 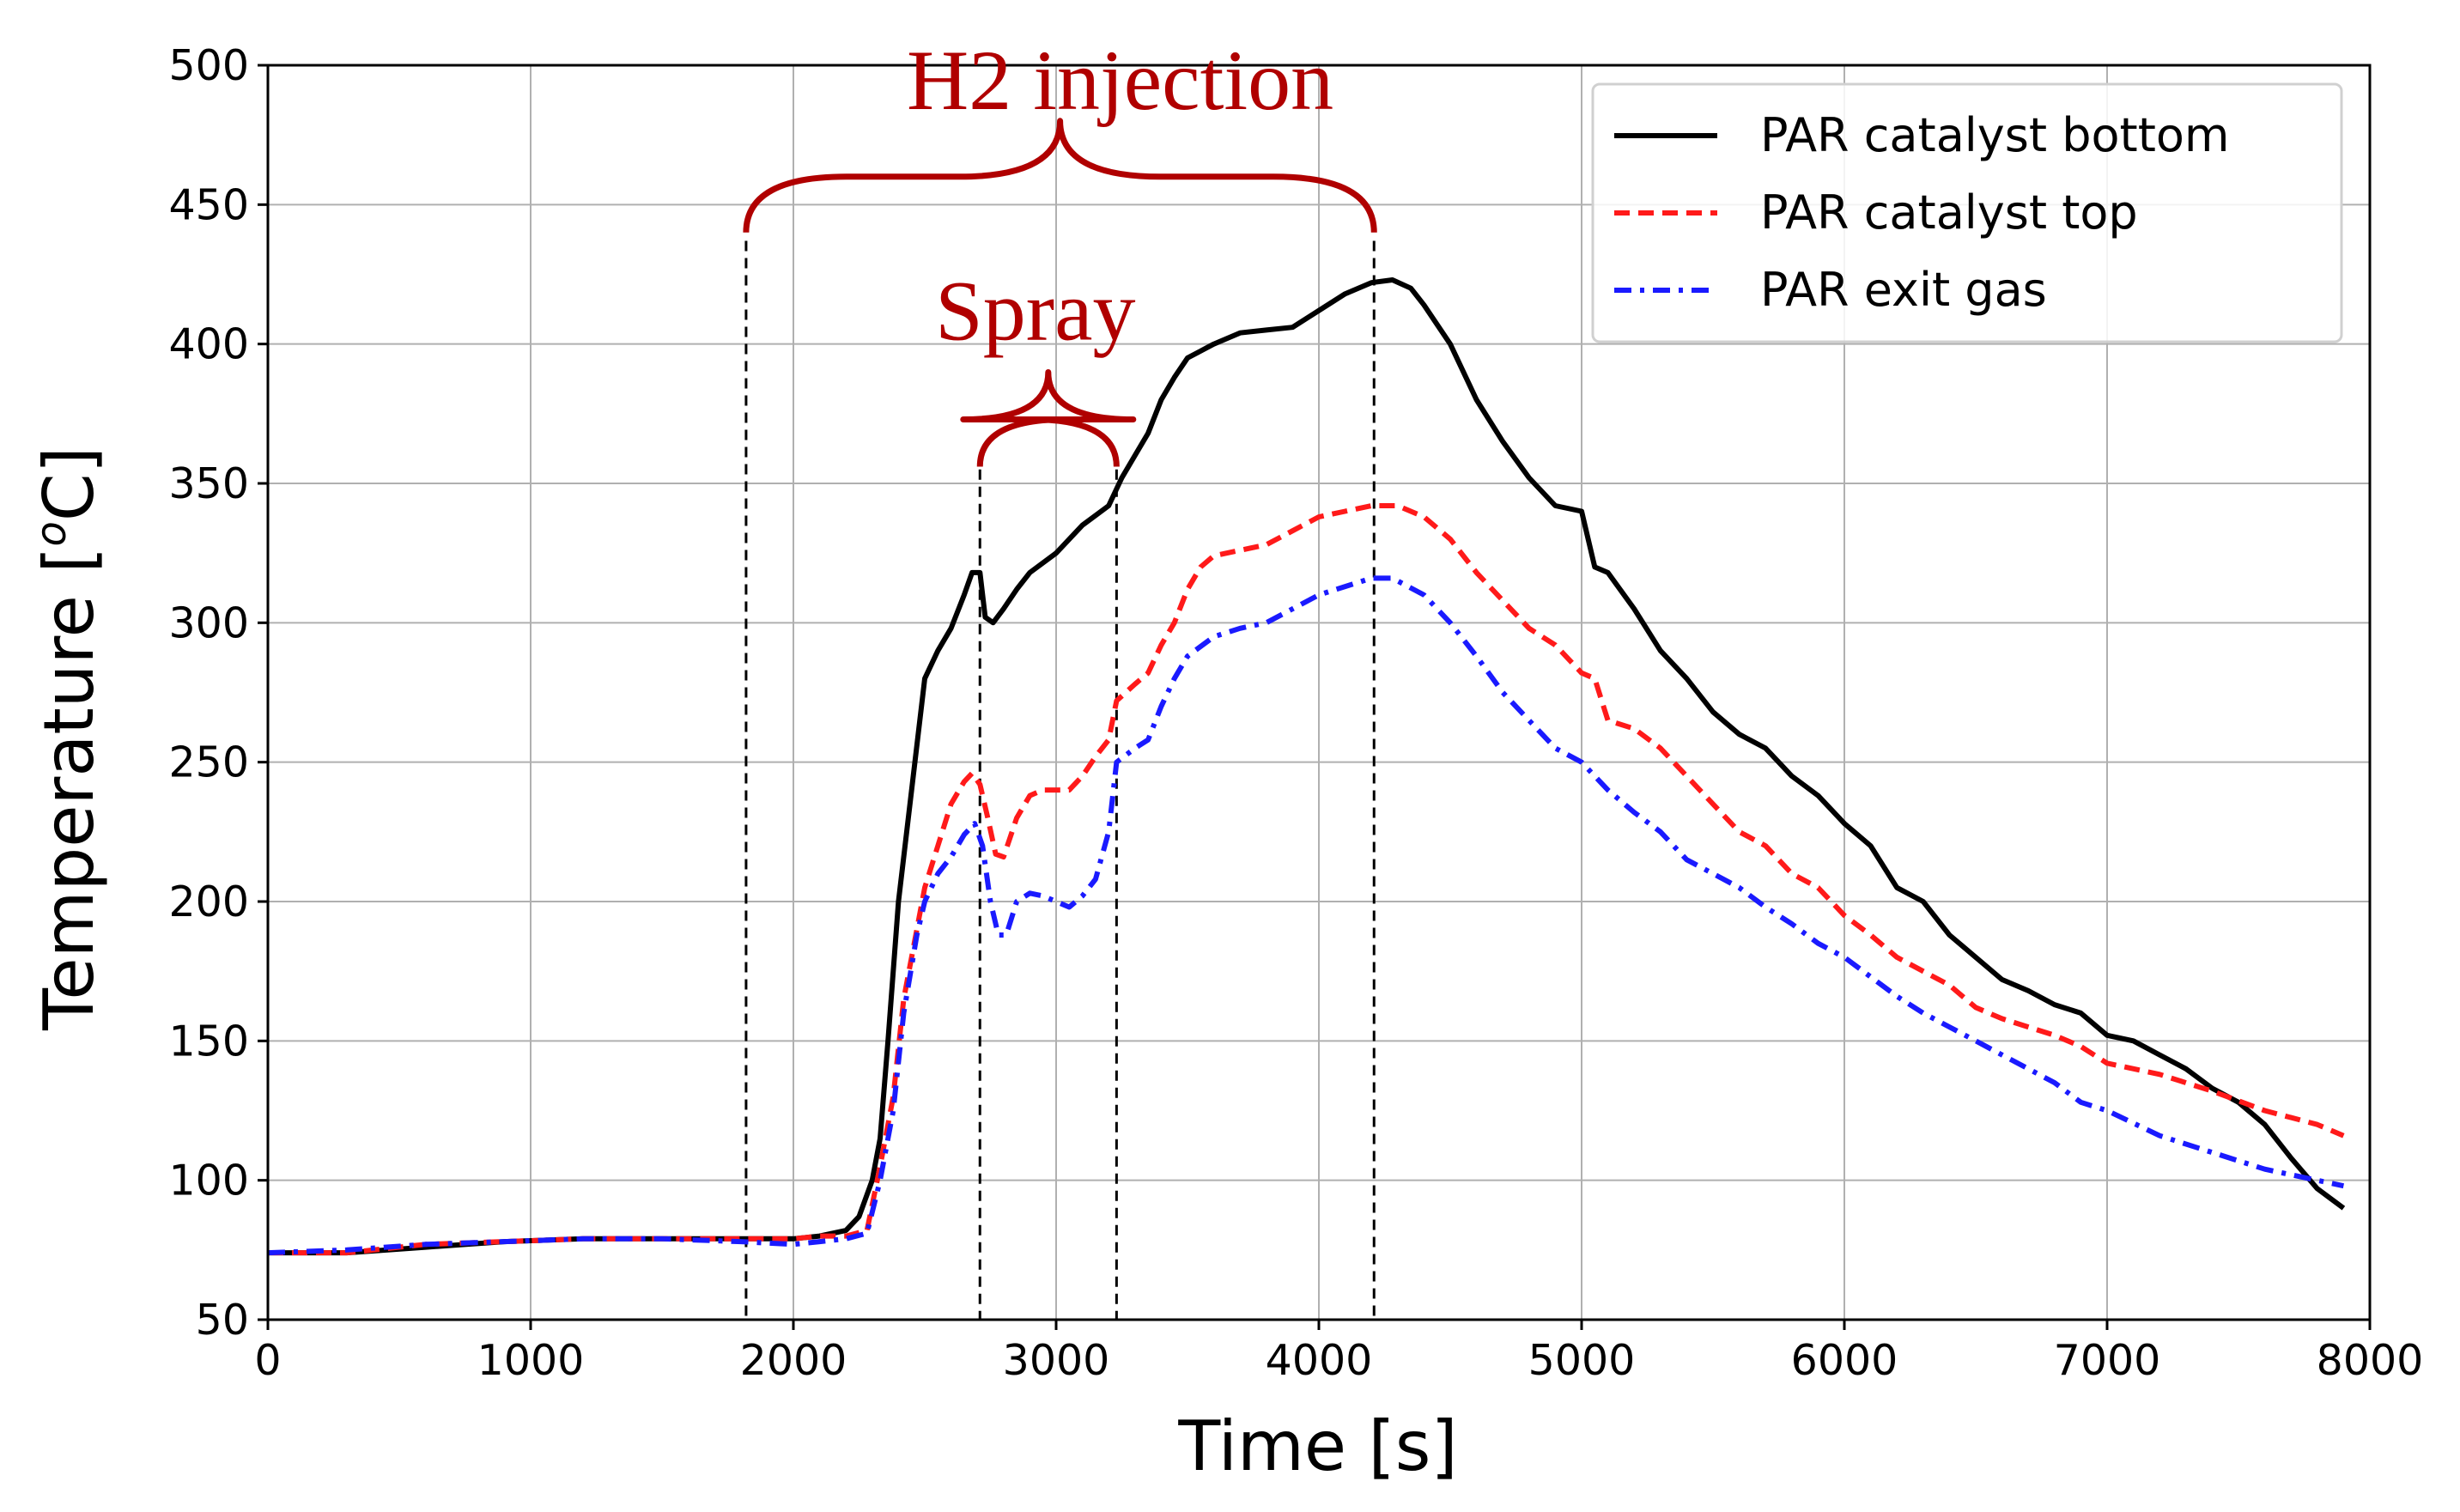 I want to click on x-axis-title: Time [s], so click(x=1317, y=1446).